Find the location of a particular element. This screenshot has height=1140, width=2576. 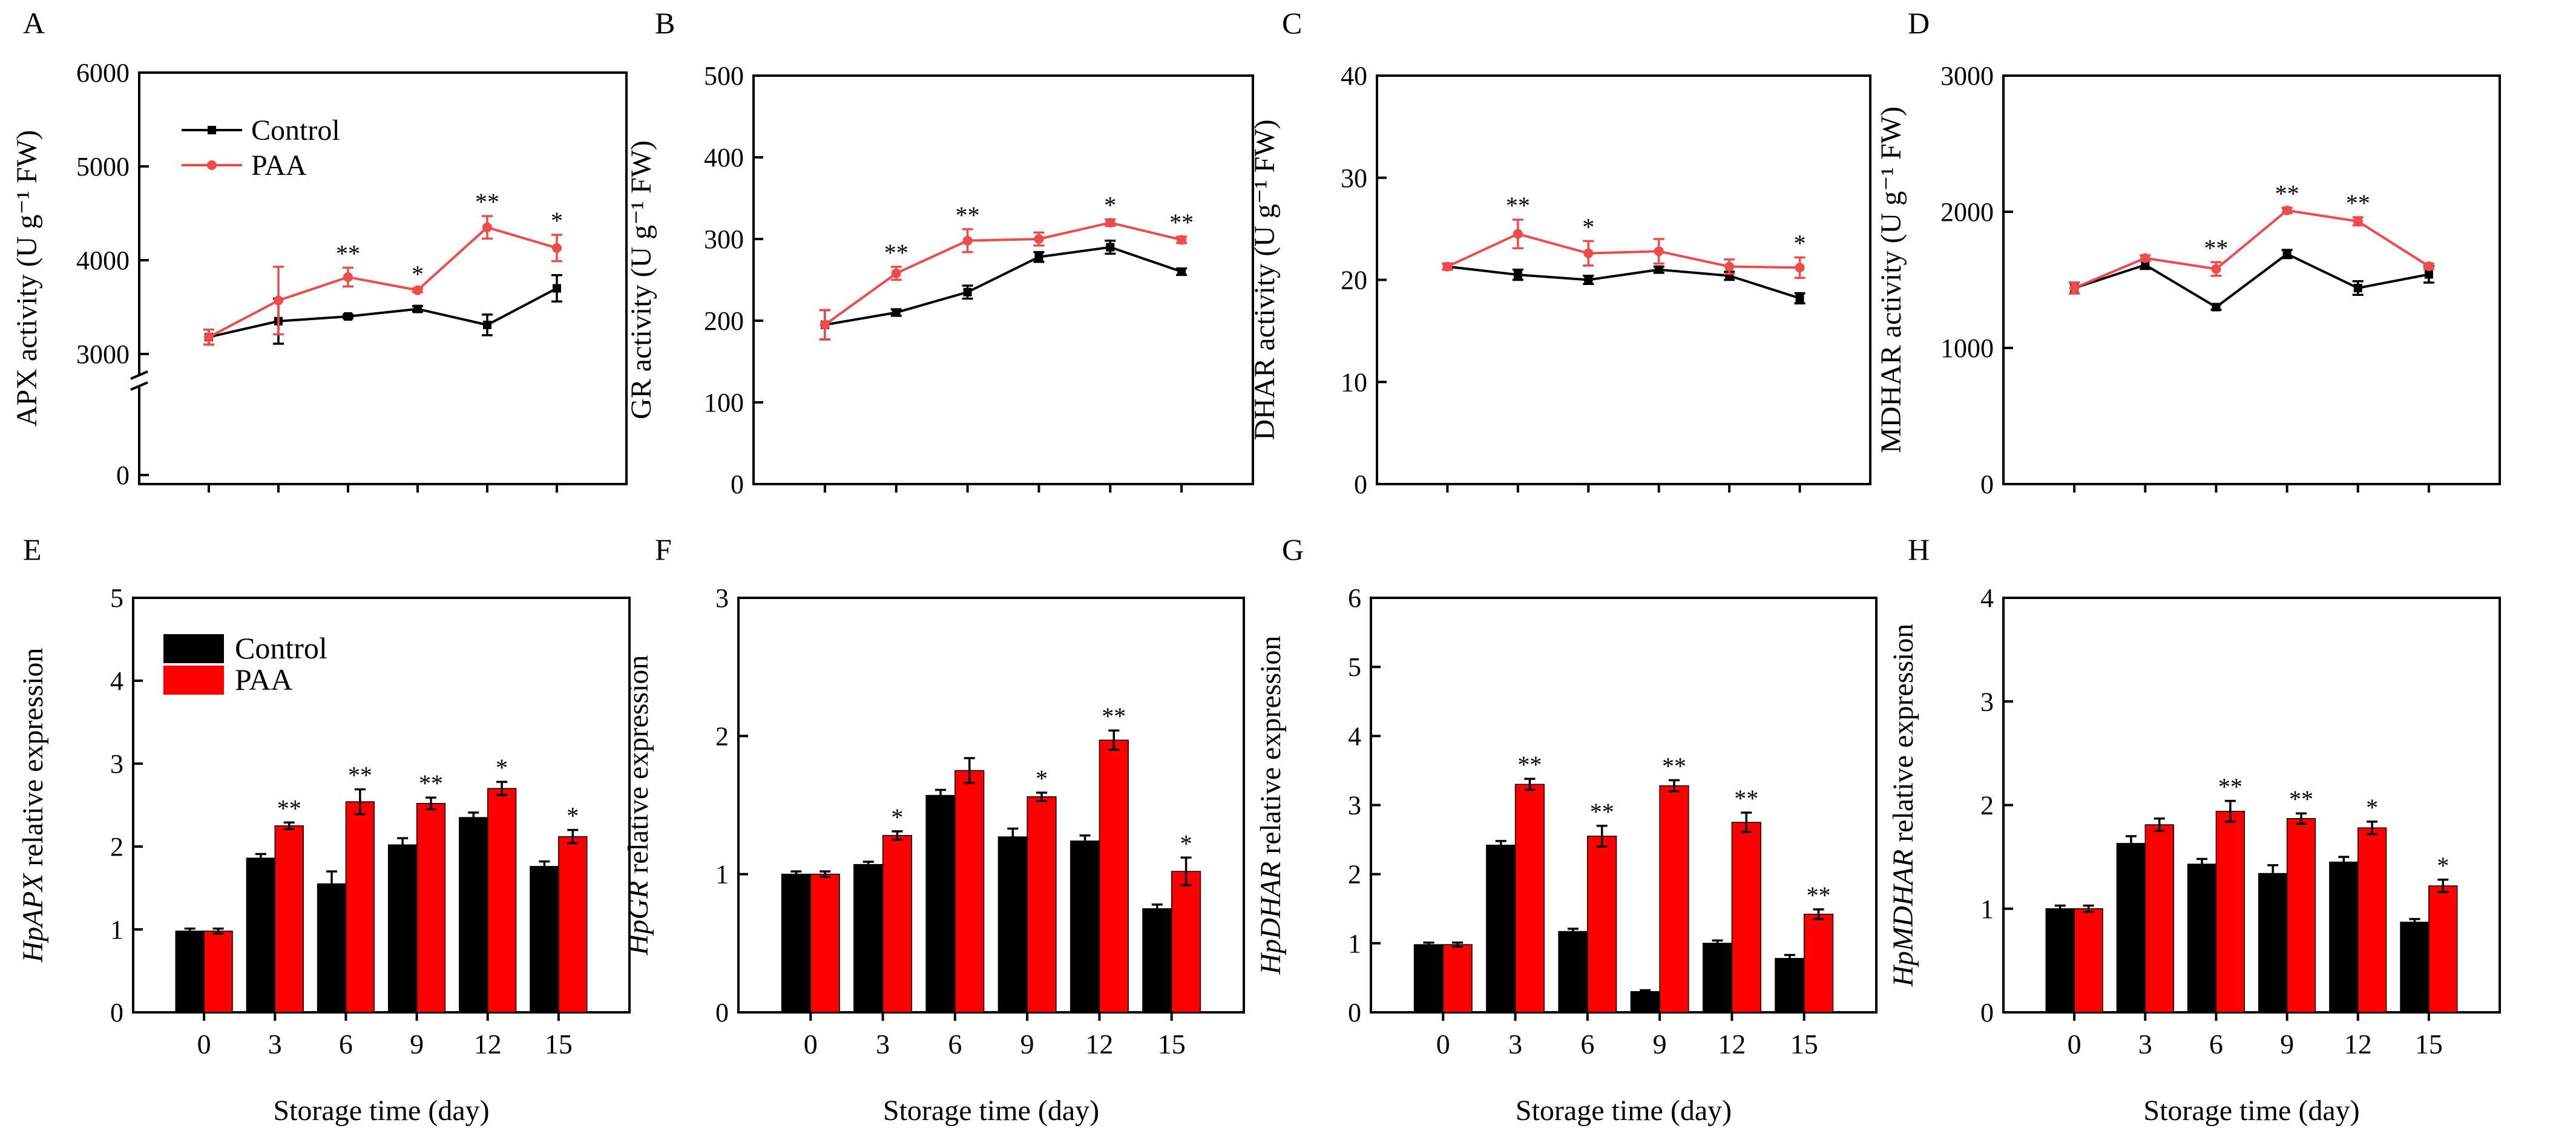

y-axis-label-rest: relative expression is located at coordinates (1903, 737).